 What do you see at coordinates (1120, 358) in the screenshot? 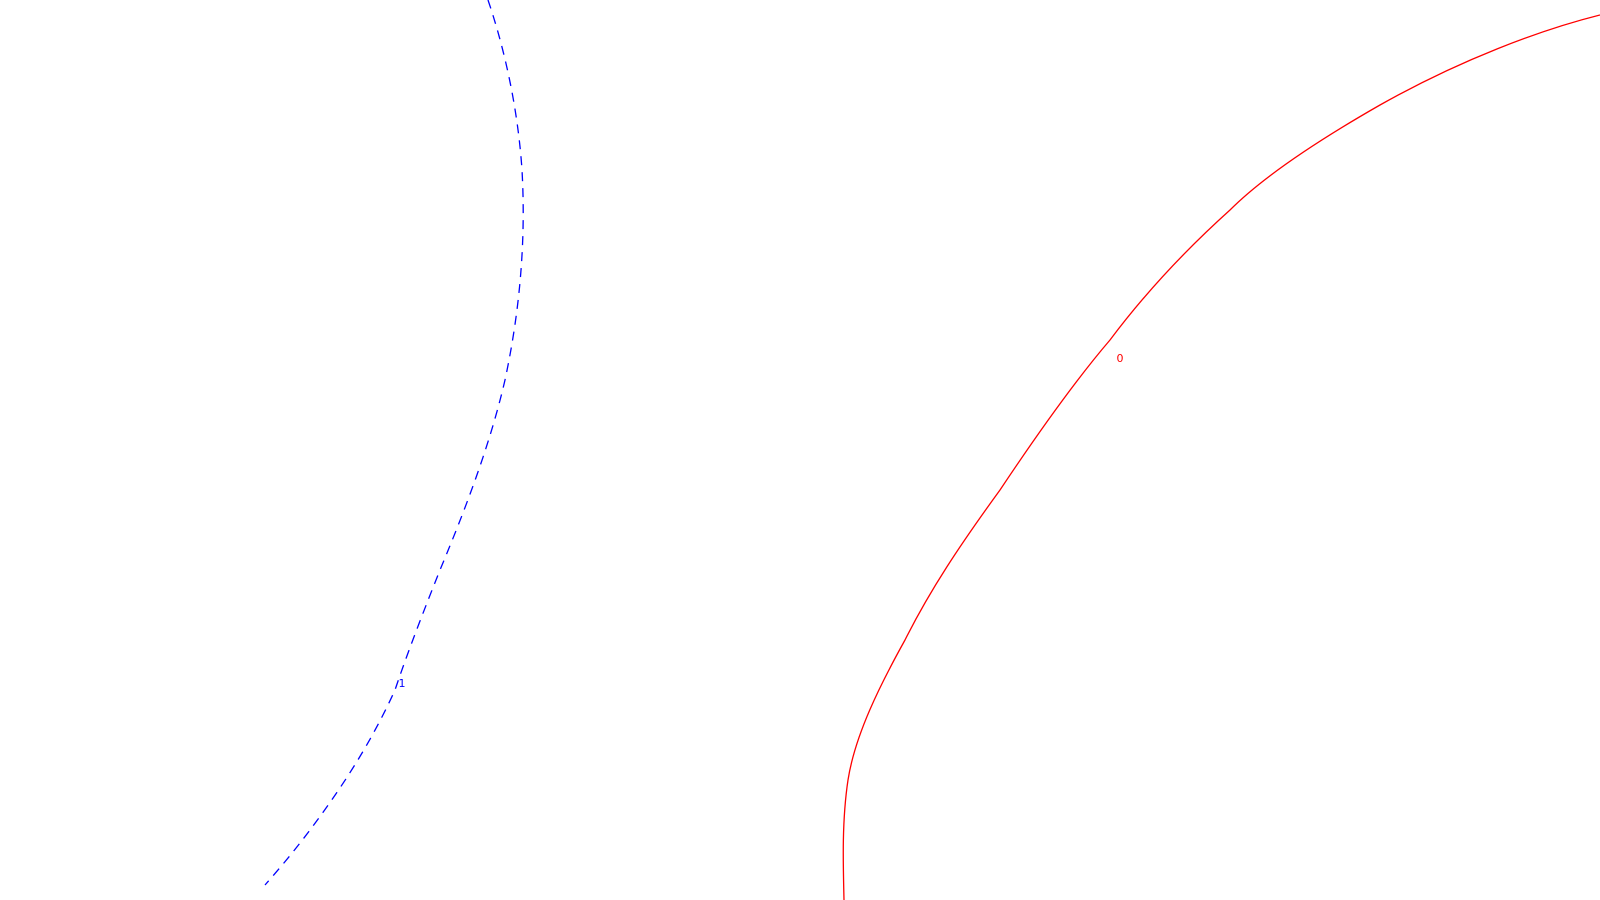
I see `contour-label-level-0: 0` at bounding box center [1120, 358].